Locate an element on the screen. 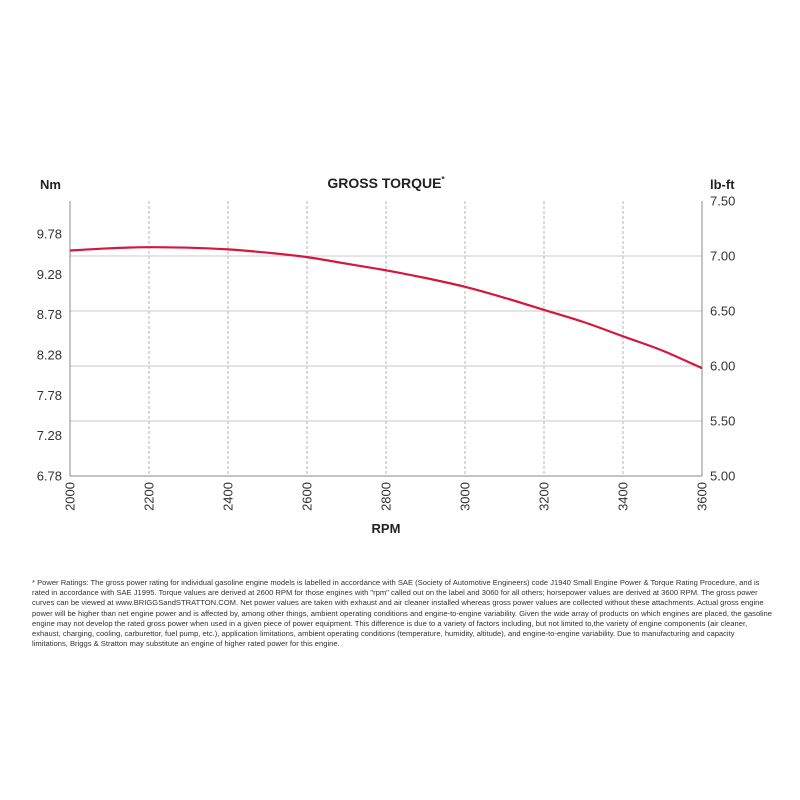  left-axis-unit: Nm is located at coordinates (50, 184).